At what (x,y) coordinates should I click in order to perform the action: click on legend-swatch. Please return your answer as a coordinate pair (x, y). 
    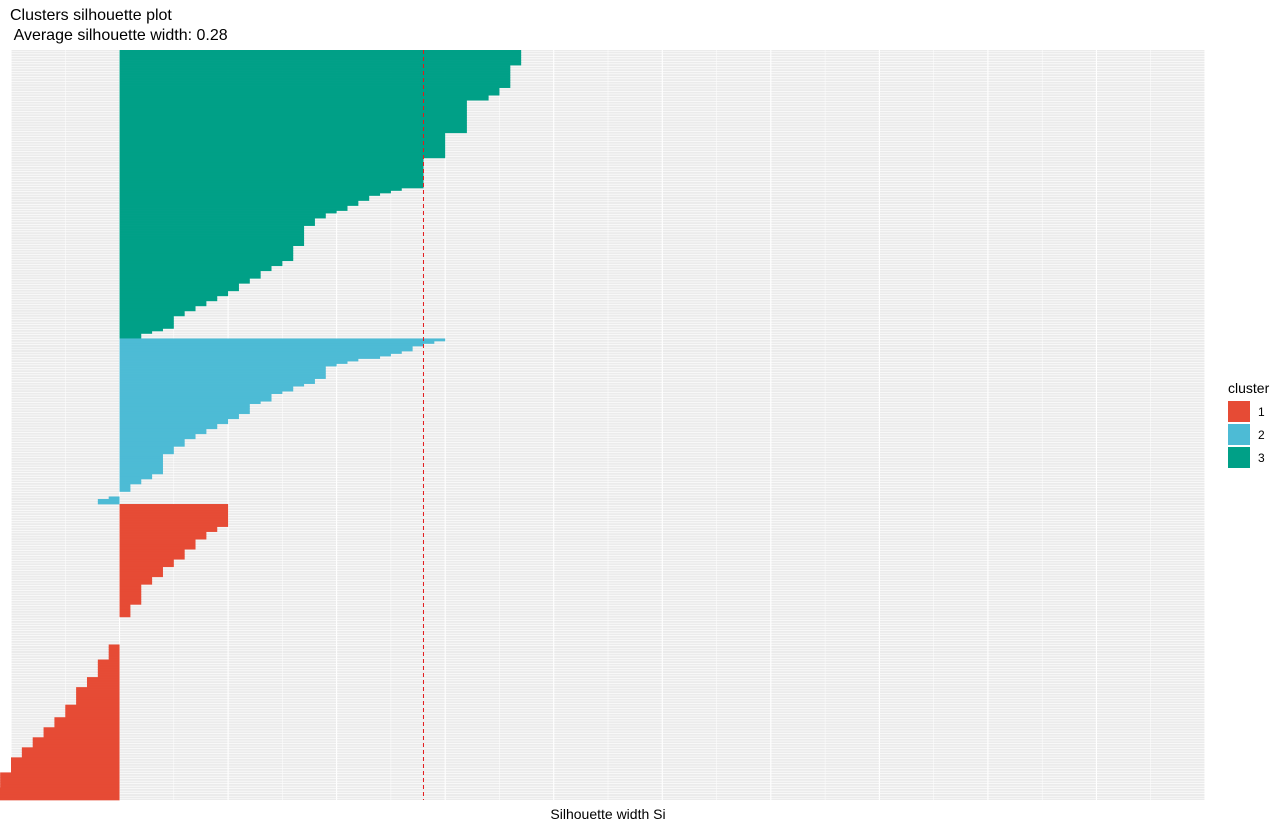
    Looking at the image, I should click on (1239, 411).